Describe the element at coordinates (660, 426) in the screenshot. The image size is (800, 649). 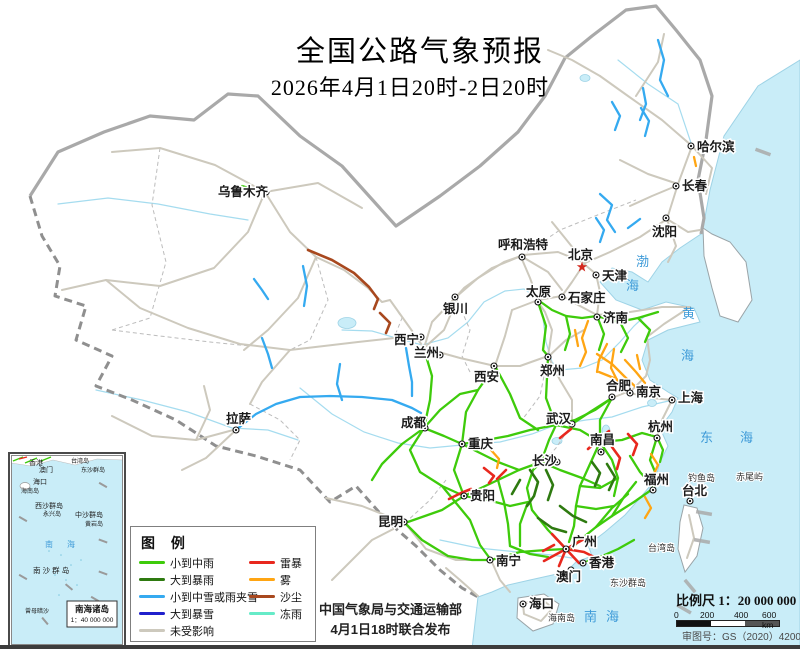
I see `city-label: 杭州` at that location.